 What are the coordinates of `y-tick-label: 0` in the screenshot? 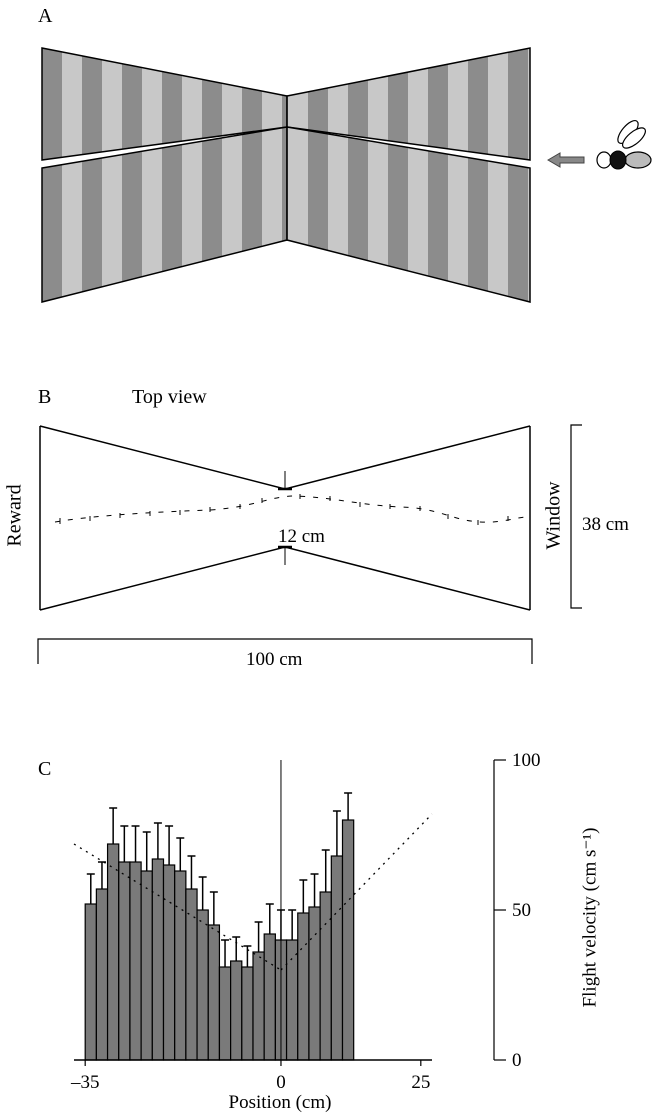 It's located at (517, 1060).